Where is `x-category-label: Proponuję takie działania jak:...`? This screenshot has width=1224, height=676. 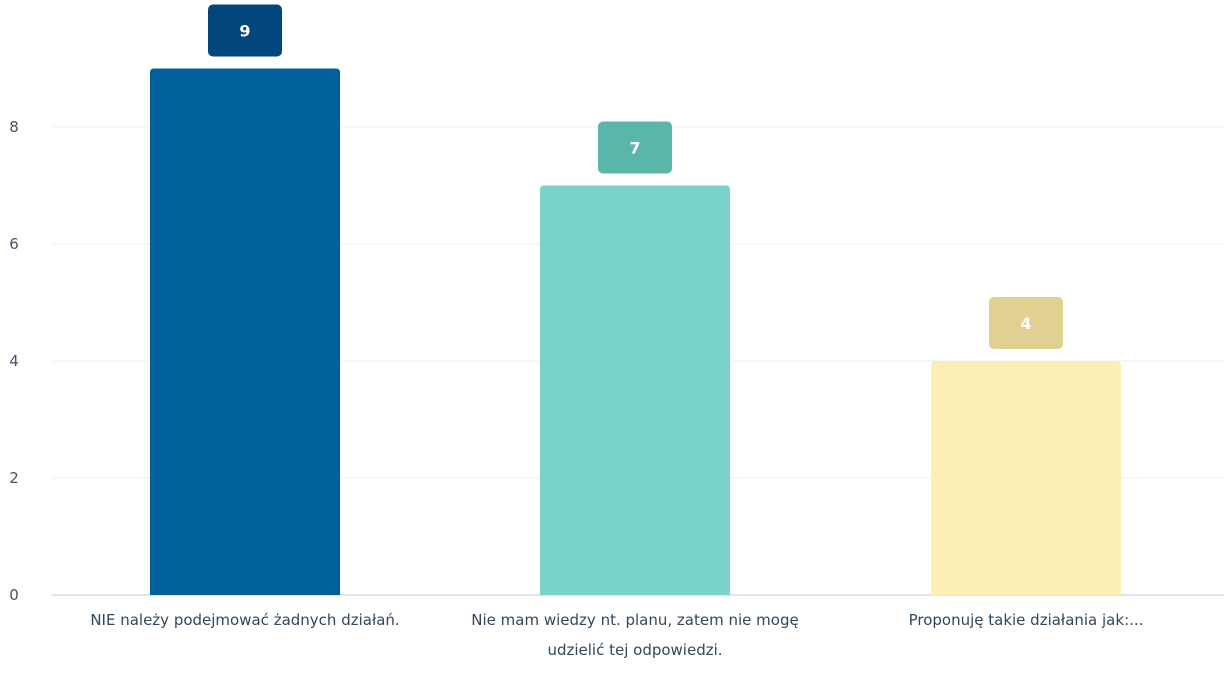 x-category-label: Proponuję takie działania jak:... is located at coordinates (1026, 620).